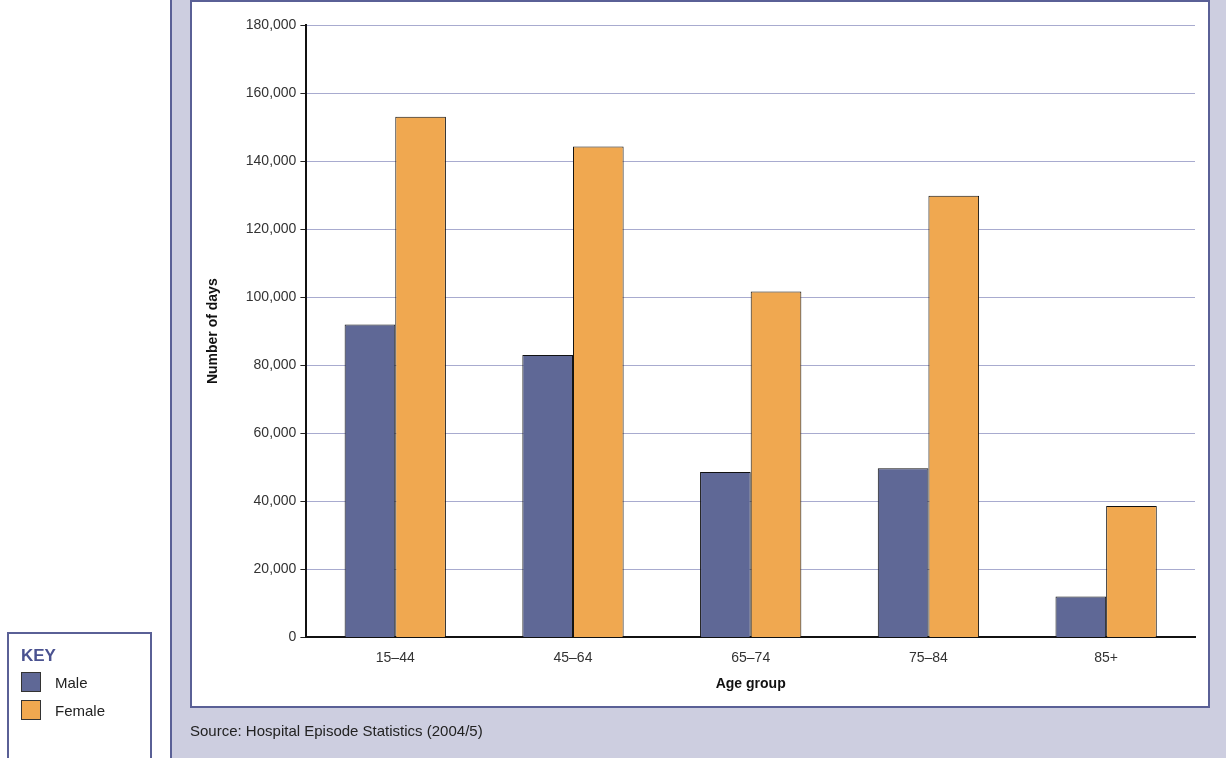  What do you see at coordinates (1106, 656) in the screenshot?
I see `x-tick-label: 85+` at bounding box center [1106, 656].